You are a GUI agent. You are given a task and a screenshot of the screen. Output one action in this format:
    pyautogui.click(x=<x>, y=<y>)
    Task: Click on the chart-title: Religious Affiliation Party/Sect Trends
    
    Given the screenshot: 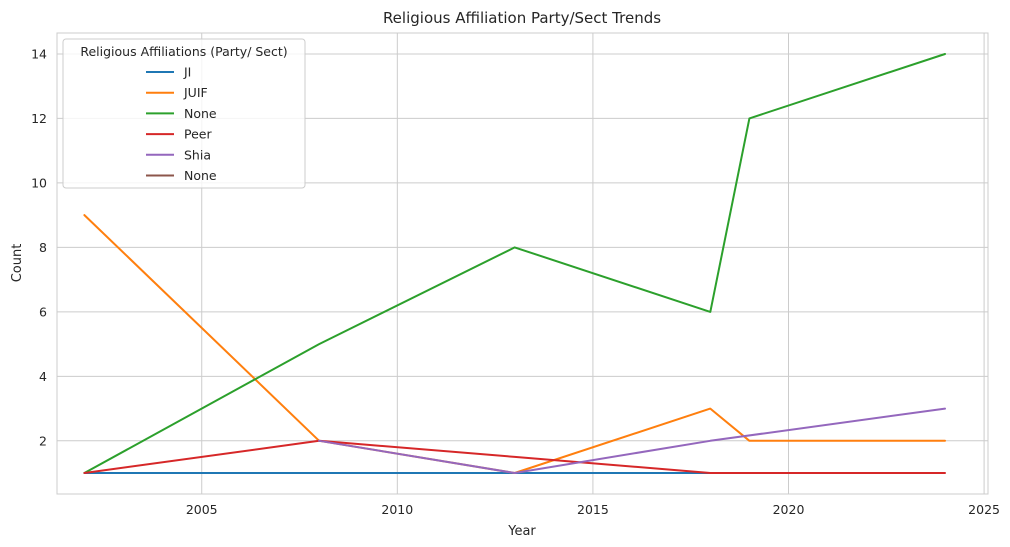 What is the action you would take?
    pyautogui.click(x=522, y=18)
    